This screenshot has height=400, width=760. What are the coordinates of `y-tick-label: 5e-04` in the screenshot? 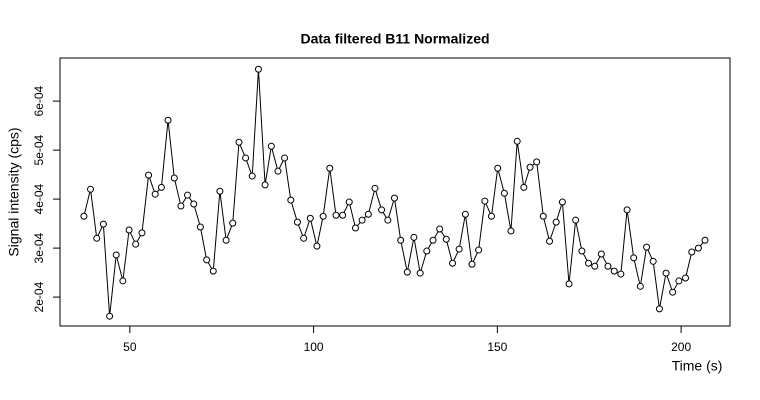 It's located at (39, 149).